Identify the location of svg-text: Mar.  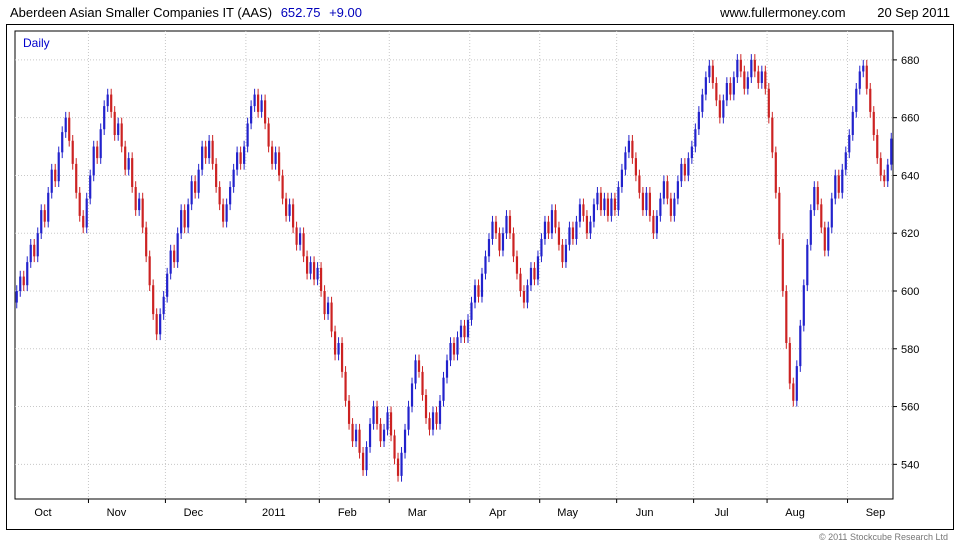
(417, 513).